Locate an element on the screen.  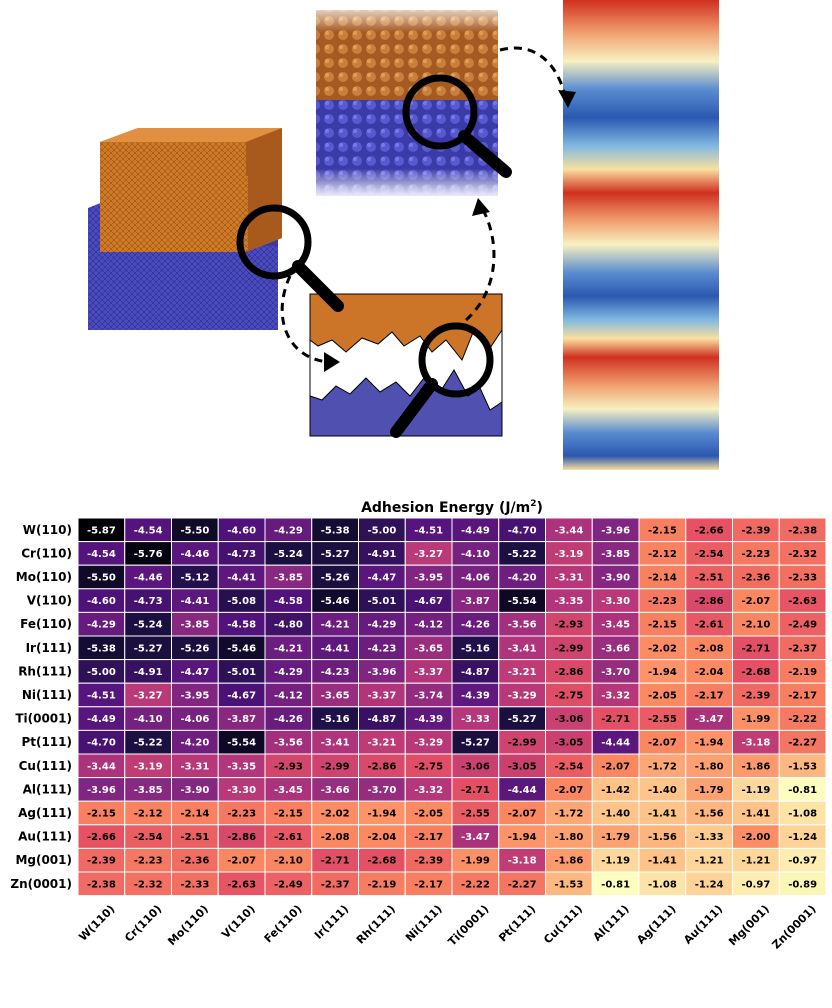
cell-value-label: -3.19 is located at coordinates (568, 554).